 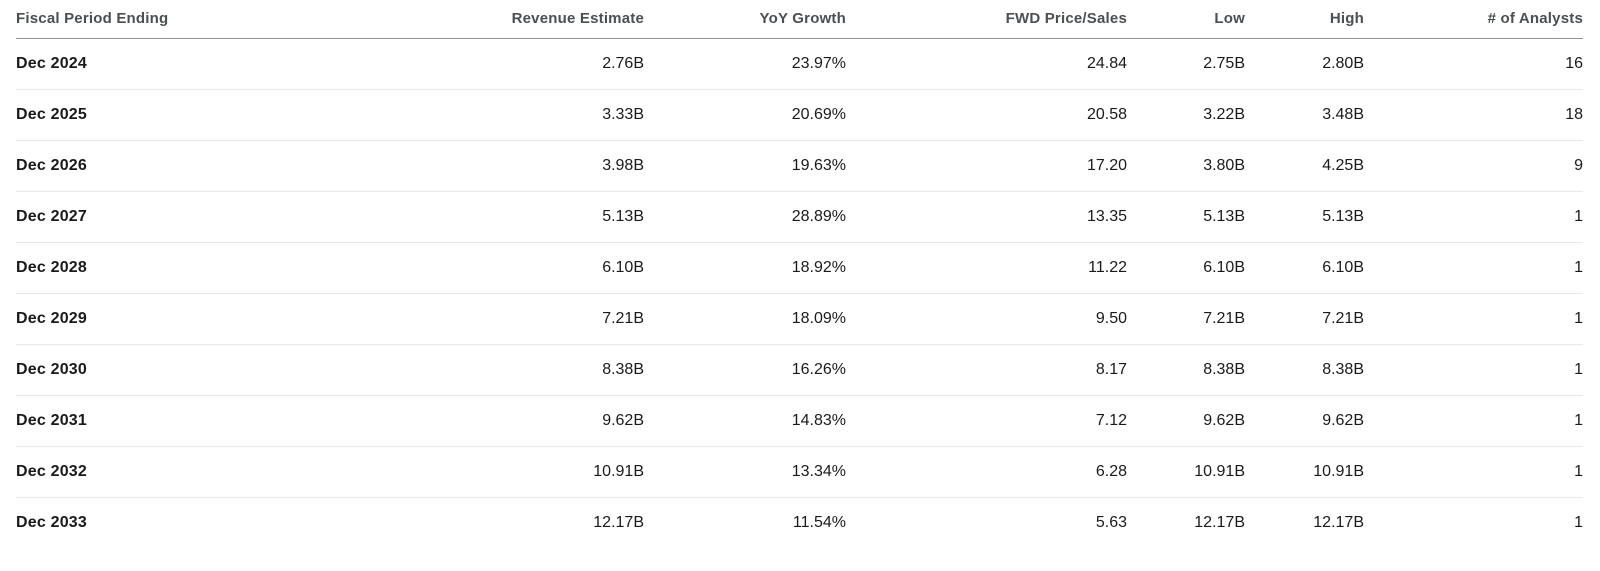 I want to click on table-row: Dec 2024 2.76B 23.97% 24.84 2.75B 2.80B 16, so click(x=799, y=64).